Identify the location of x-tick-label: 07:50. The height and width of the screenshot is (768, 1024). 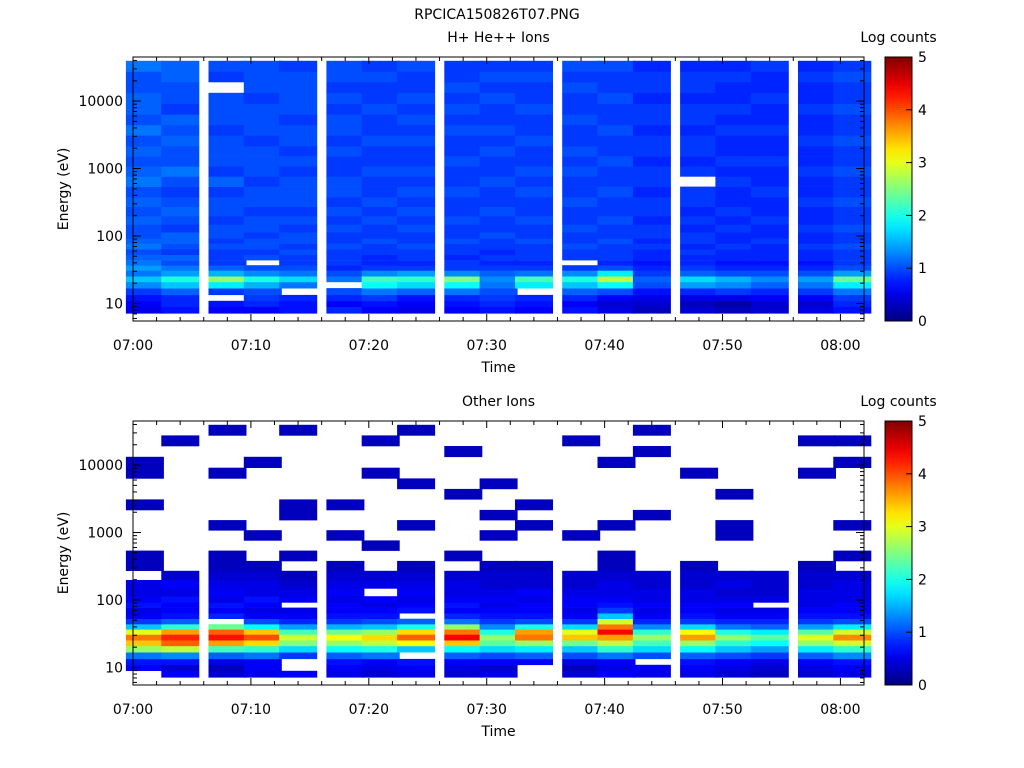
(722, 710).